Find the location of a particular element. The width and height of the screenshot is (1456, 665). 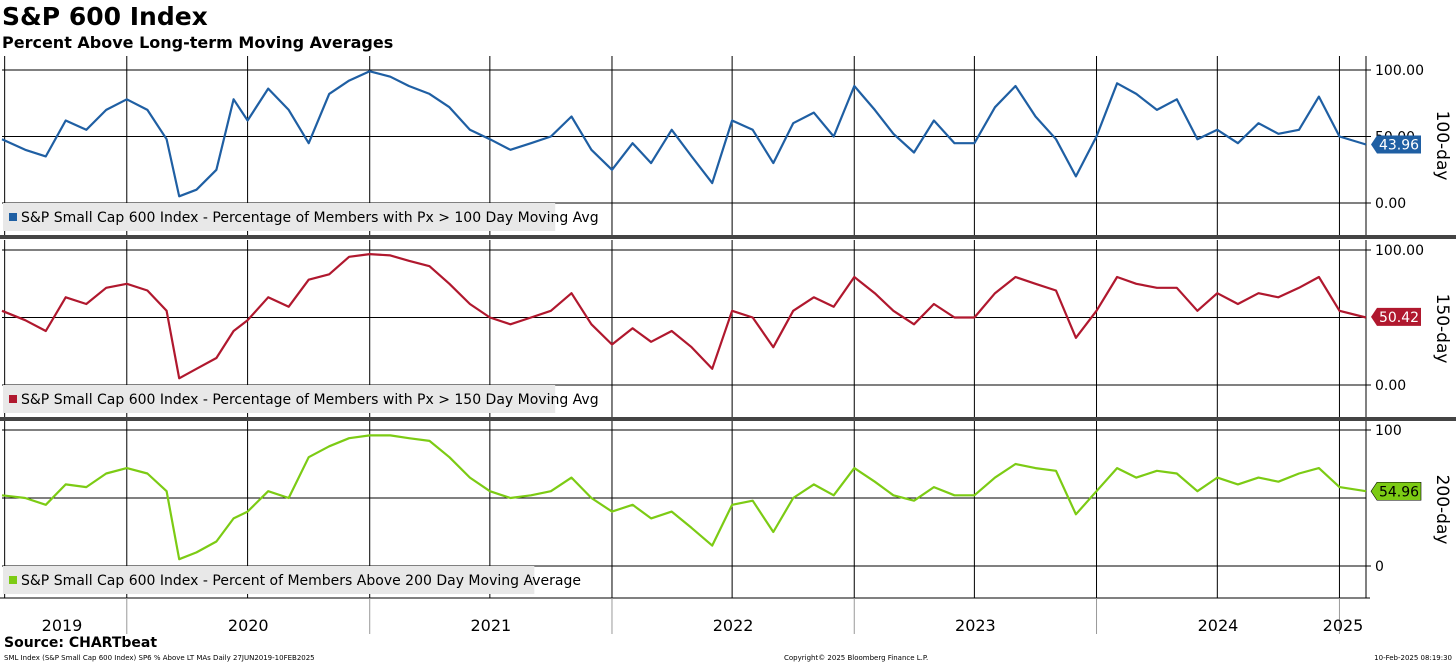

source-note: Source: CHARTbeat is located at coordinates (81, 643).